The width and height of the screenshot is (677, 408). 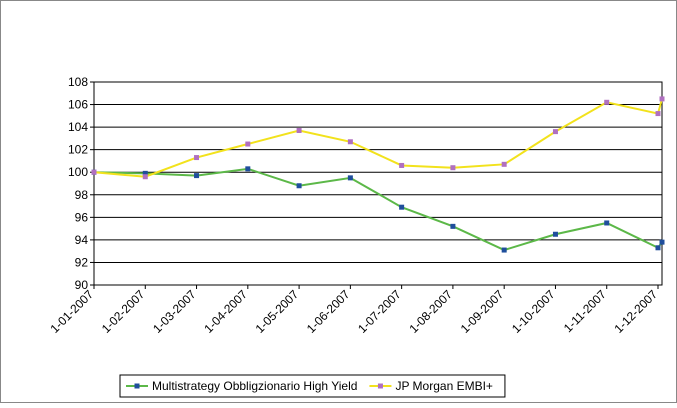 What do you see at coordinates (254, 386) in the screenshot?
I see `legend-label: Multistrategy Obbligzionario High Yield` at bounding box center [254, 386].